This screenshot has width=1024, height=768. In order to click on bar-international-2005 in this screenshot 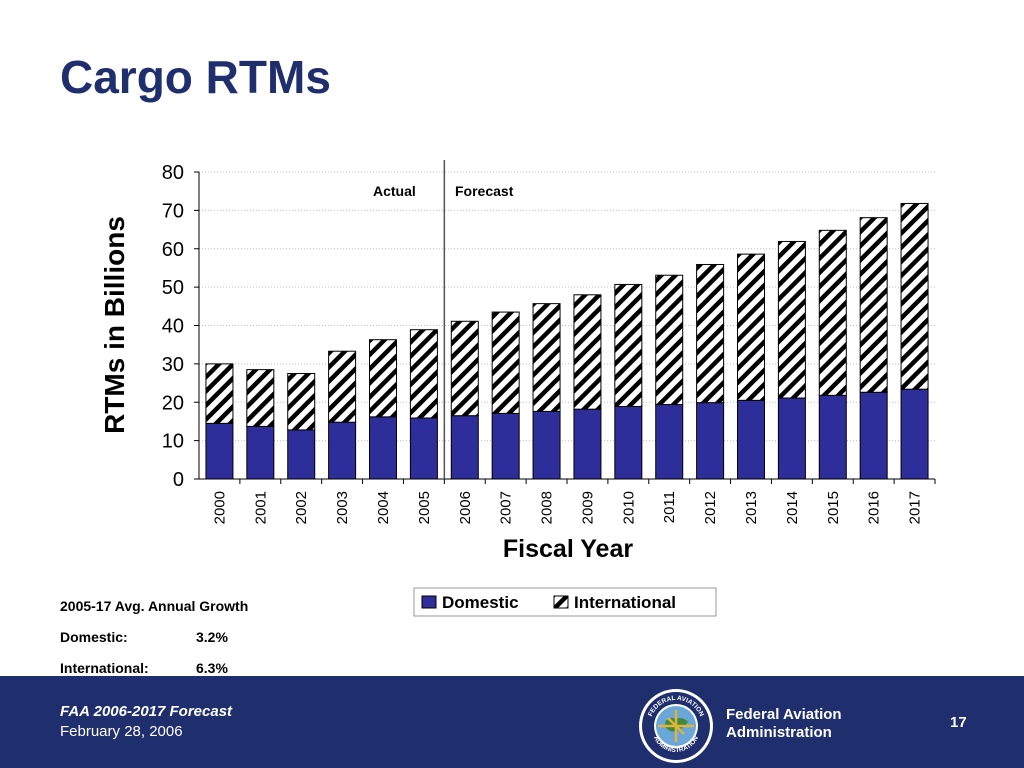, I will do `click(423, 374)`.